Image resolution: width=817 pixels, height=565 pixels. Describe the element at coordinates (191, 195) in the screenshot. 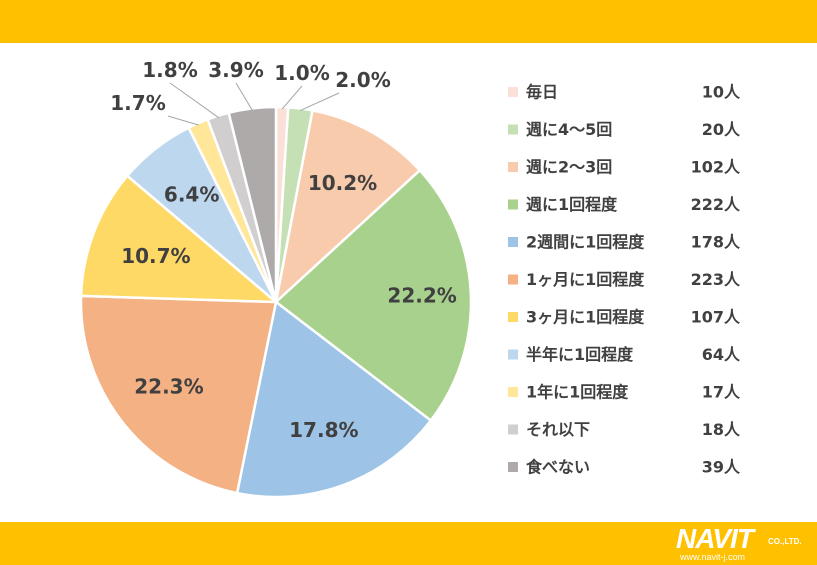

I see `slice-label-7: 6.4%` at that location.